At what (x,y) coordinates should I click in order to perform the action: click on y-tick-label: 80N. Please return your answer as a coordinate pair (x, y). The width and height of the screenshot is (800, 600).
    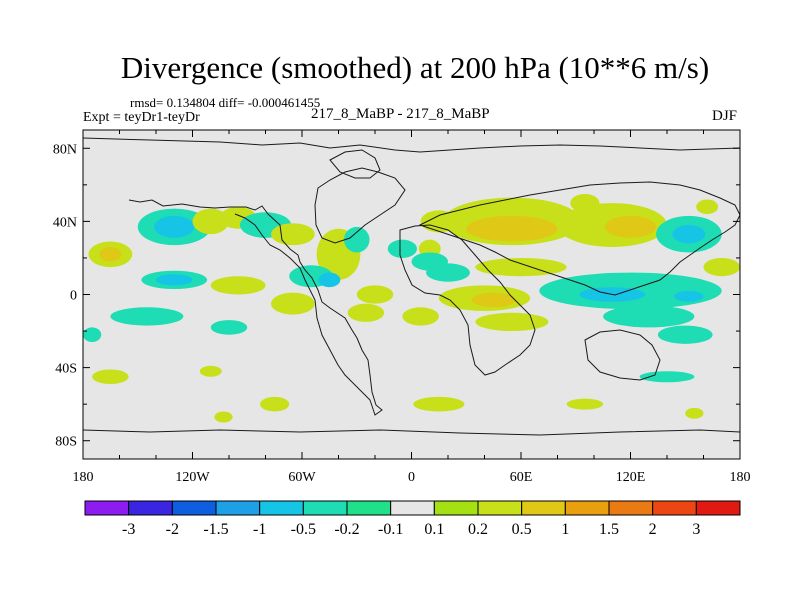
    Looking at the image, I should click on (65, 149).